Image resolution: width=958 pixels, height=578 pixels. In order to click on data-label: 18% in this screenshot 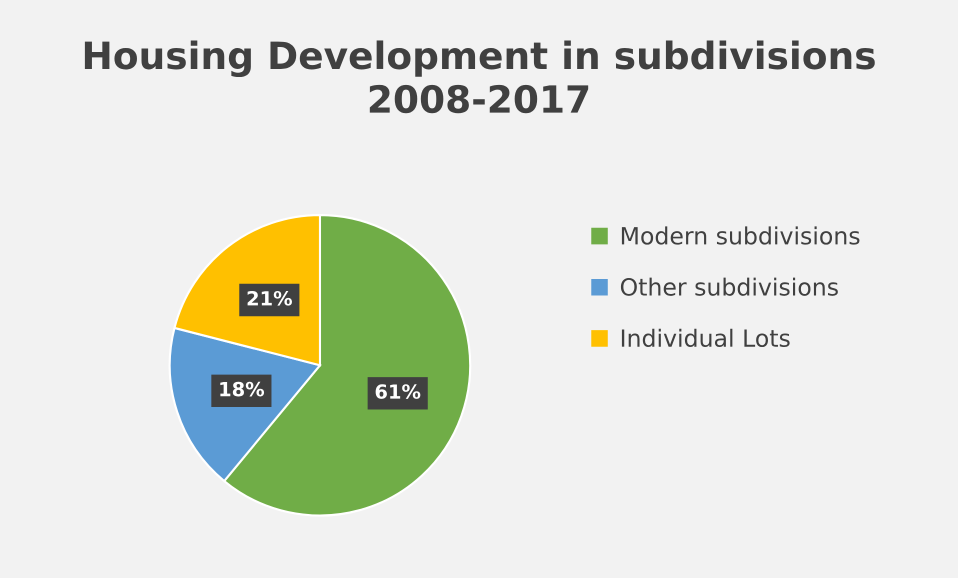, I will do `click(242, 389)`.